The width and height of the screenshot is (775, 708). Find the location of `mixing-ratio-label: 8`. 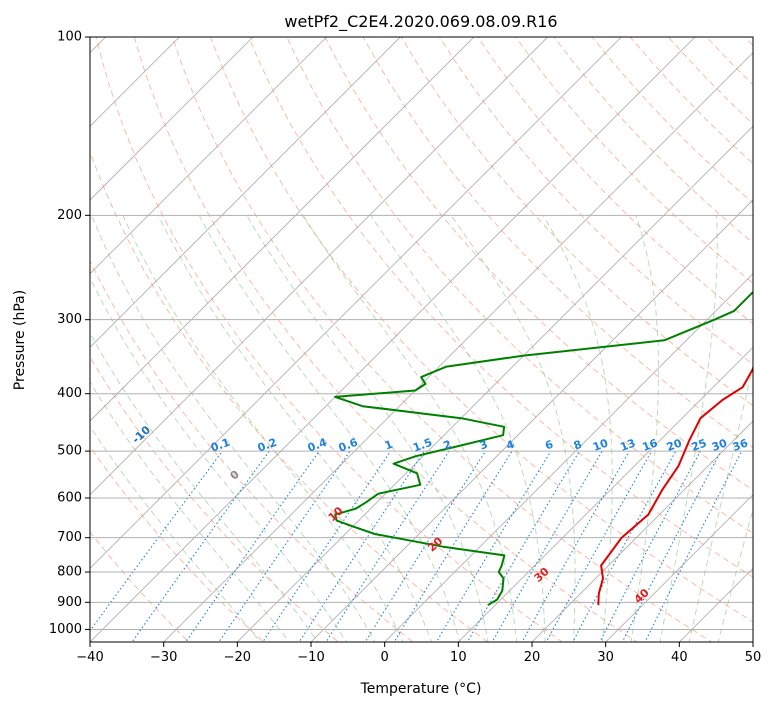

mixing-ratio-label: 8 is located at coordinates (578, 445).